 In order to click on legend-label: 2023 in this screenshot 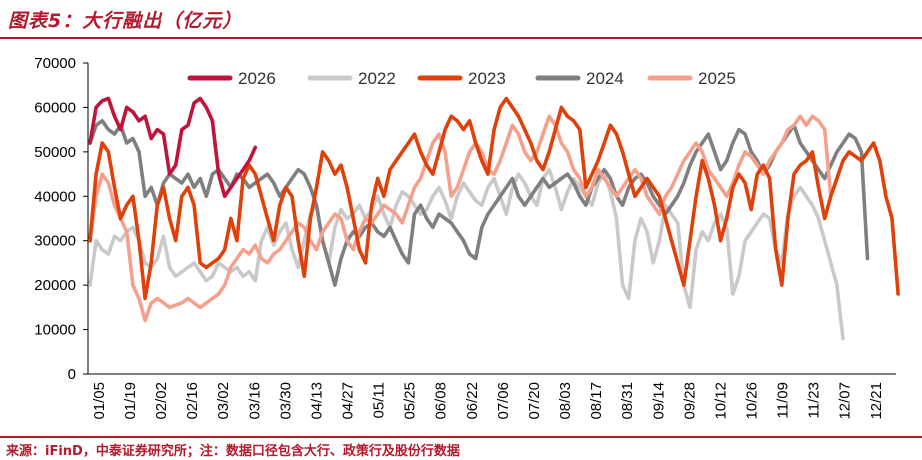, I will do `click(487, 78)`.